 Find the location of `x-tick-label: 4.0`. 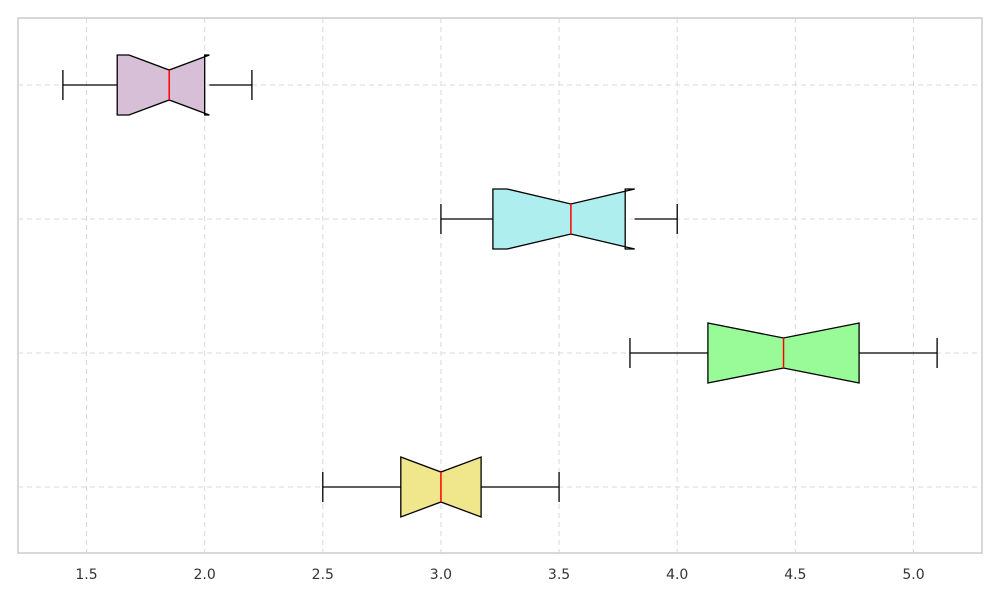

x-tick-label: 4.0 is located at coordinates (677, 575).